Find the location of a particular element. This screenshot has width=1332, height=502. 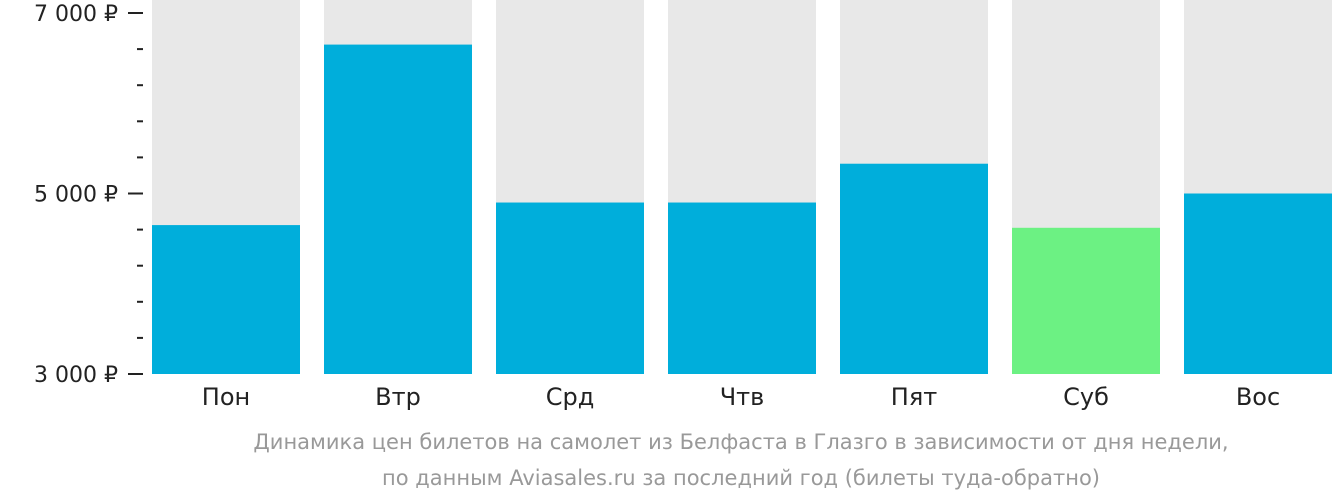

y-tick-label: 5 000 ₽ is located at coordinates (76, 195).